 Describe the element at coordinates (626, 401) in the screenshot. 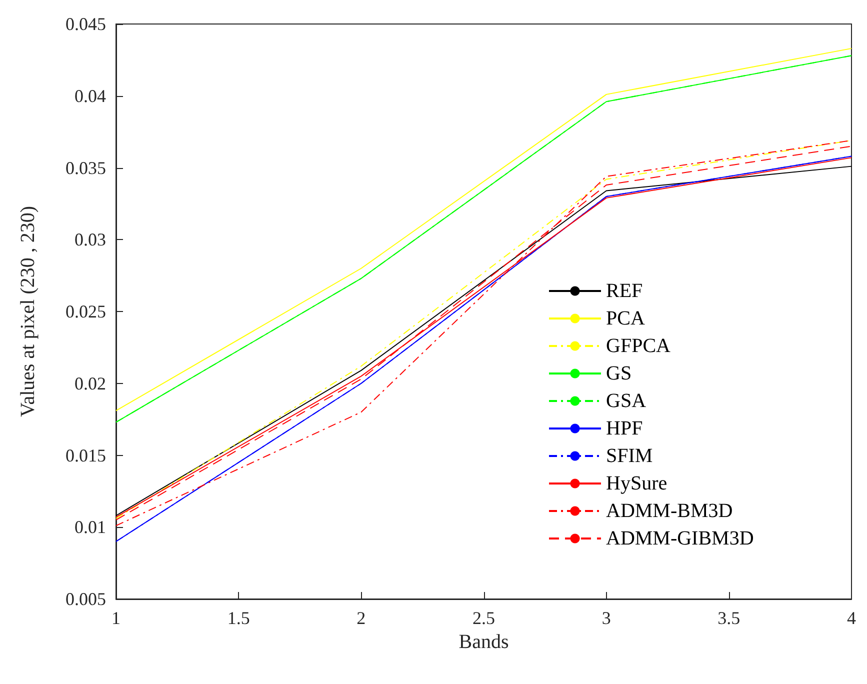

I see `legend-label: GSA` at that location.